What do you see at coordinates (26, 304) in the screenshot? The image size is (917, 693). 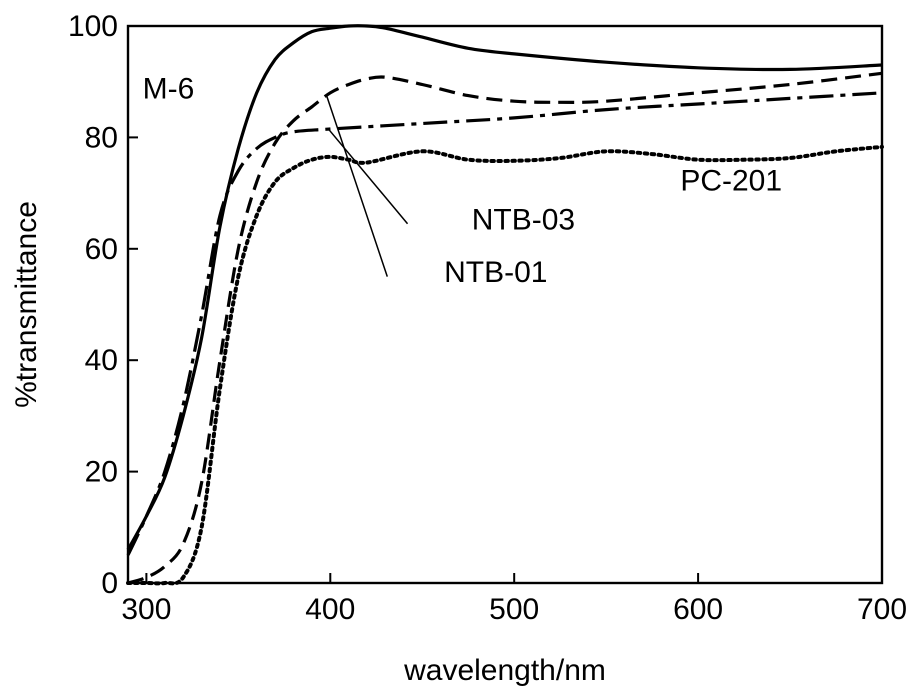 I see `y-axis-label: %transmittance` at bounding box center [26, 304].